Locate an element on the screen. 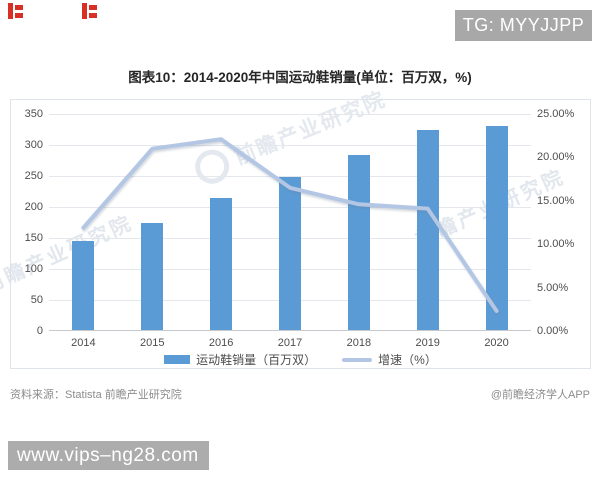 The height and width of the screenshot is (480, 600). right-axis-tick: 5.00% is located at coordinates (553, 287).